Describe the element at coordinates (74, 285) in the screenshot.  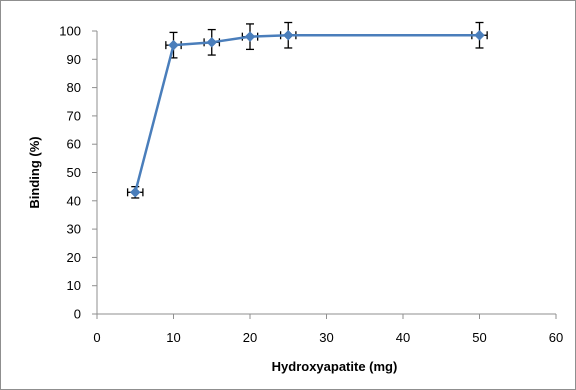
I see `y-tick-label: 10` at that location.